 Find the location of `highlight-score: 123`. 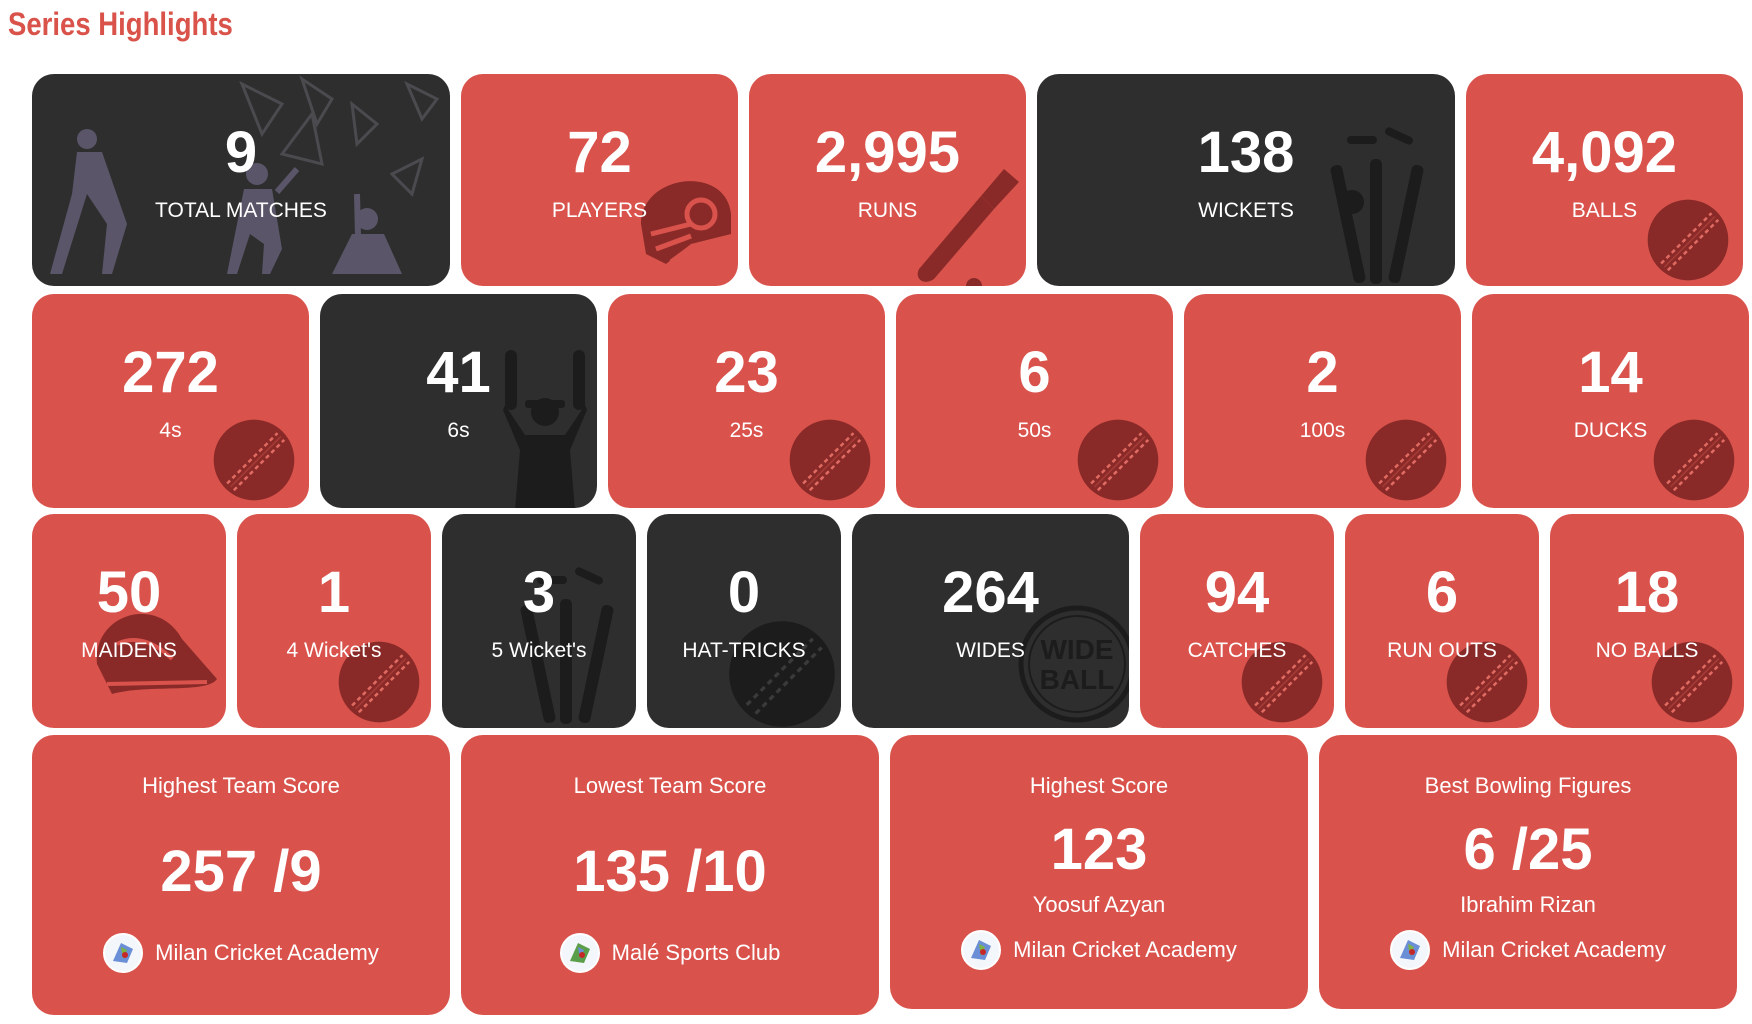

highlight-score: 123 is located at coordinates (1099, 849).